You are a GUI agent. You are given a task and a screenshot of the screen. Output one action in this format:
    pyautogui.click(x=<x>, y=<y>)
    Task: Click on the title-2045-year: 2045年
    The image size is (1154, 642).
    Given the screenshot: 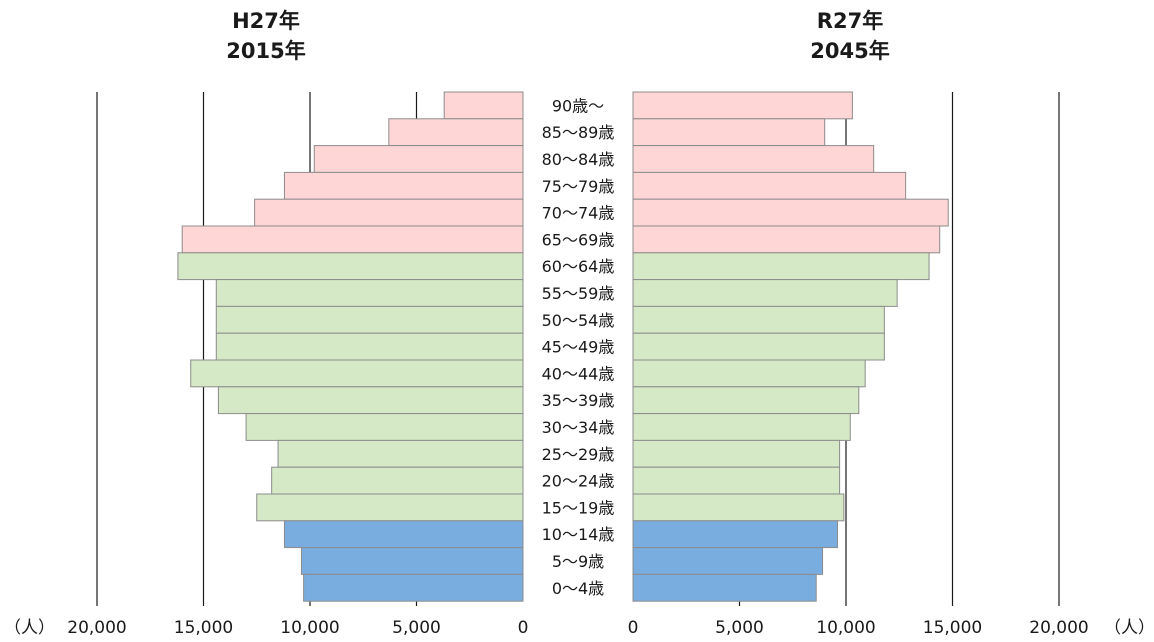 What is the action you would take?
    pyautogui.click(x=850, y=51)
    